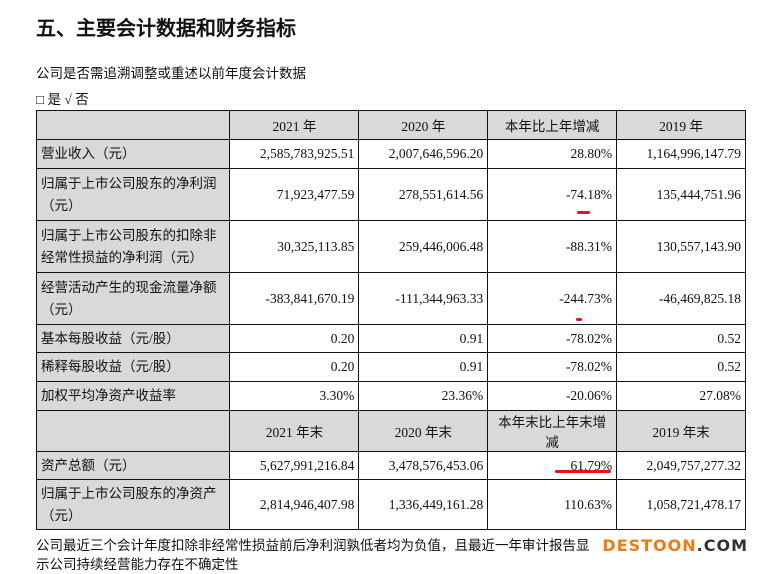  Describe the element at coordinates (681, 298) in the screenshot. I see `cell-value: -46,469,825.18` at that location.